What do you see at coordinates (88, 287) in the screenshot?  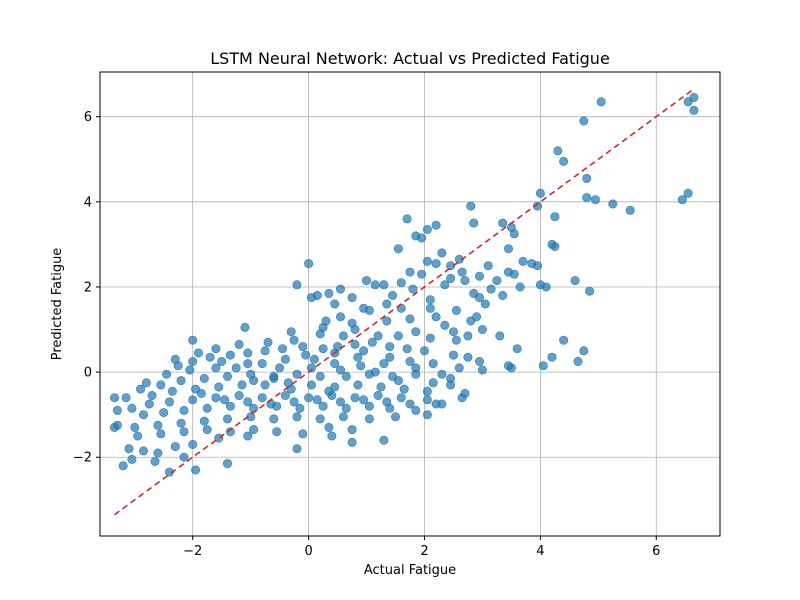 I see `y-tick-label: 2` at bounding box center [88, 287].